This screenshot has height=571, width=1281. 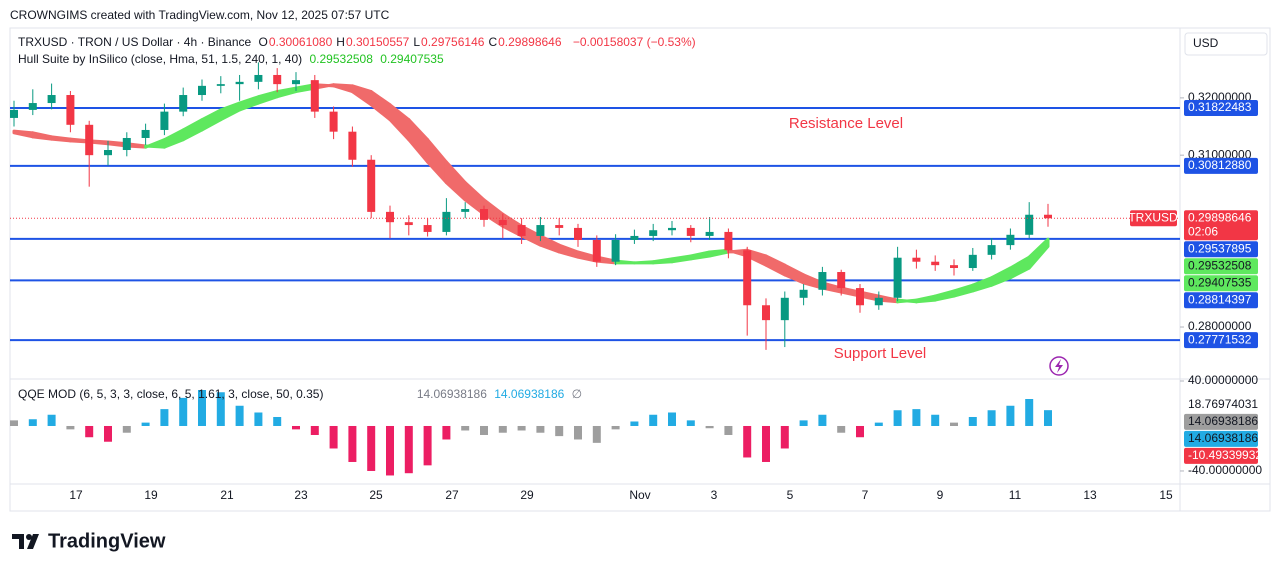 I want to click on hull-tag-text: 0.29407535, so click(x=1220, y=282).